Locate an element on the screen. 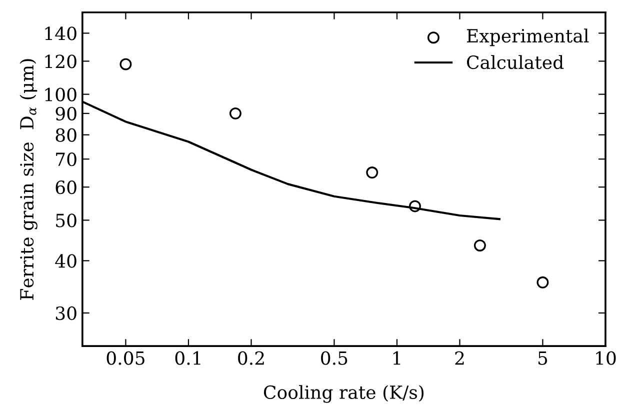  y-tick-label: 50 is located at coordinates (66, 221).